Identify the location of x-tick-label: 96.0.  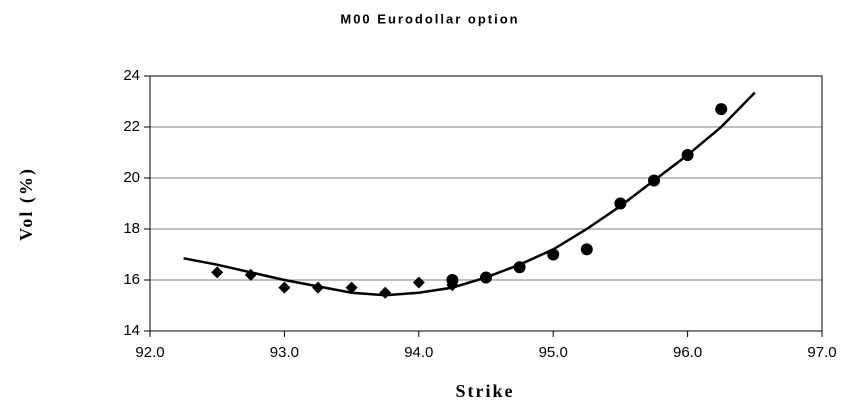
(687, 352).